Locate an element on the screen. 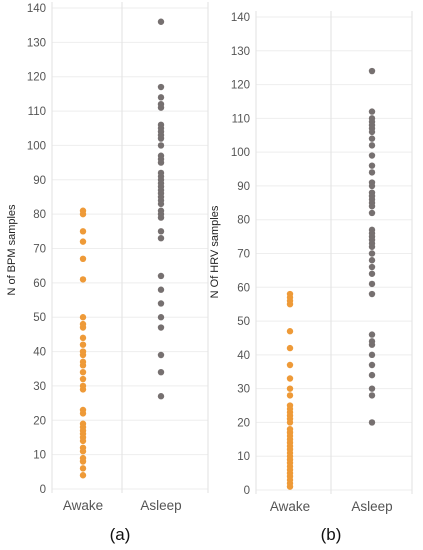  y-tick-label: 70 is located at coordinates (243, 255).